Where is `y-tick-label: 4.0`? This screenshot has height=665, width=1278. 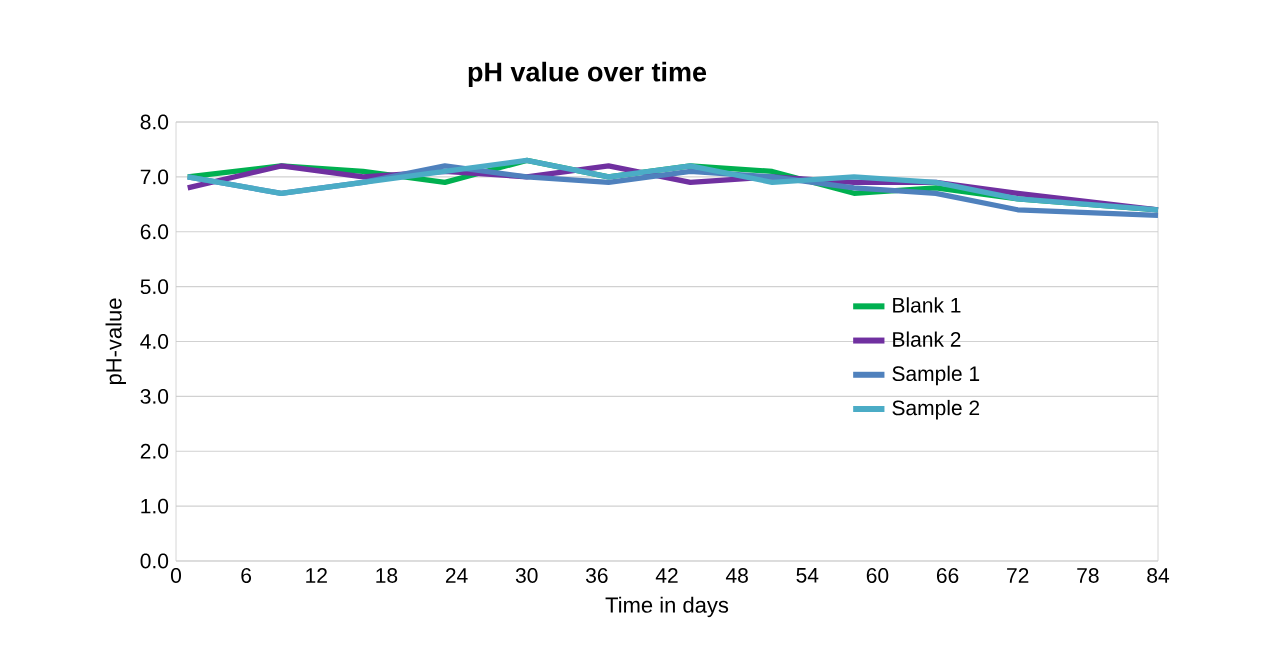 y-tick-label: 4.0 is located at coordinates (154, 341).